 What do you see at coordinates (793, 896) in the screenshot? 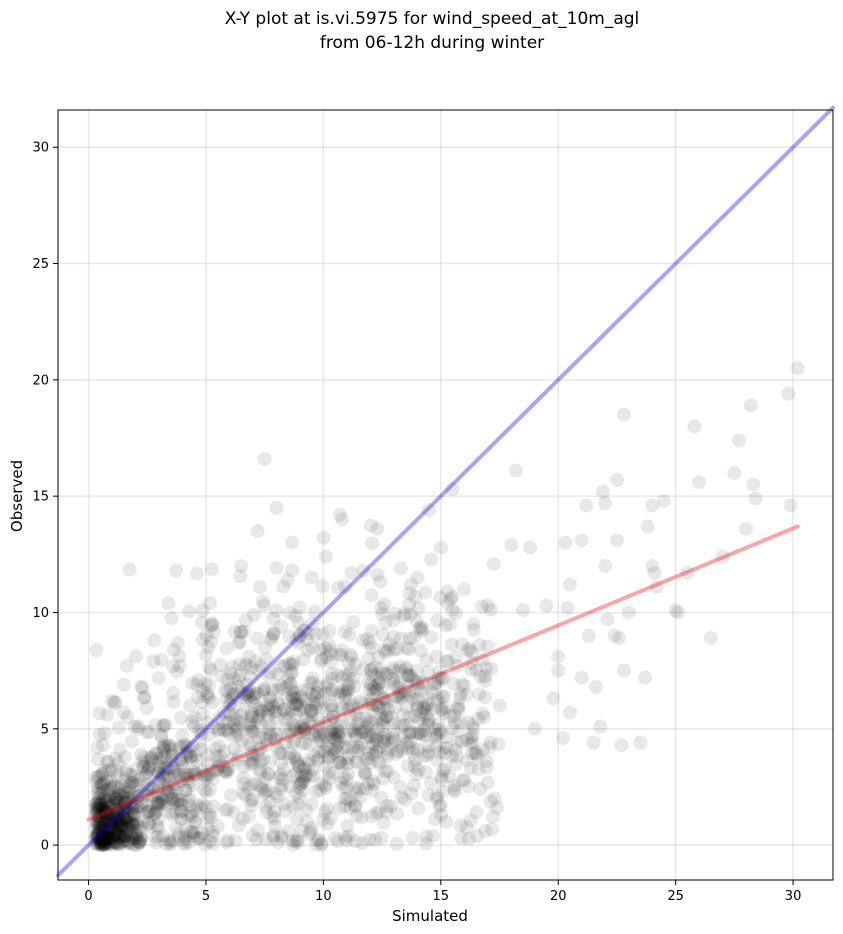
I see `x-tick-label: 30` at bounding box center [793, 896].